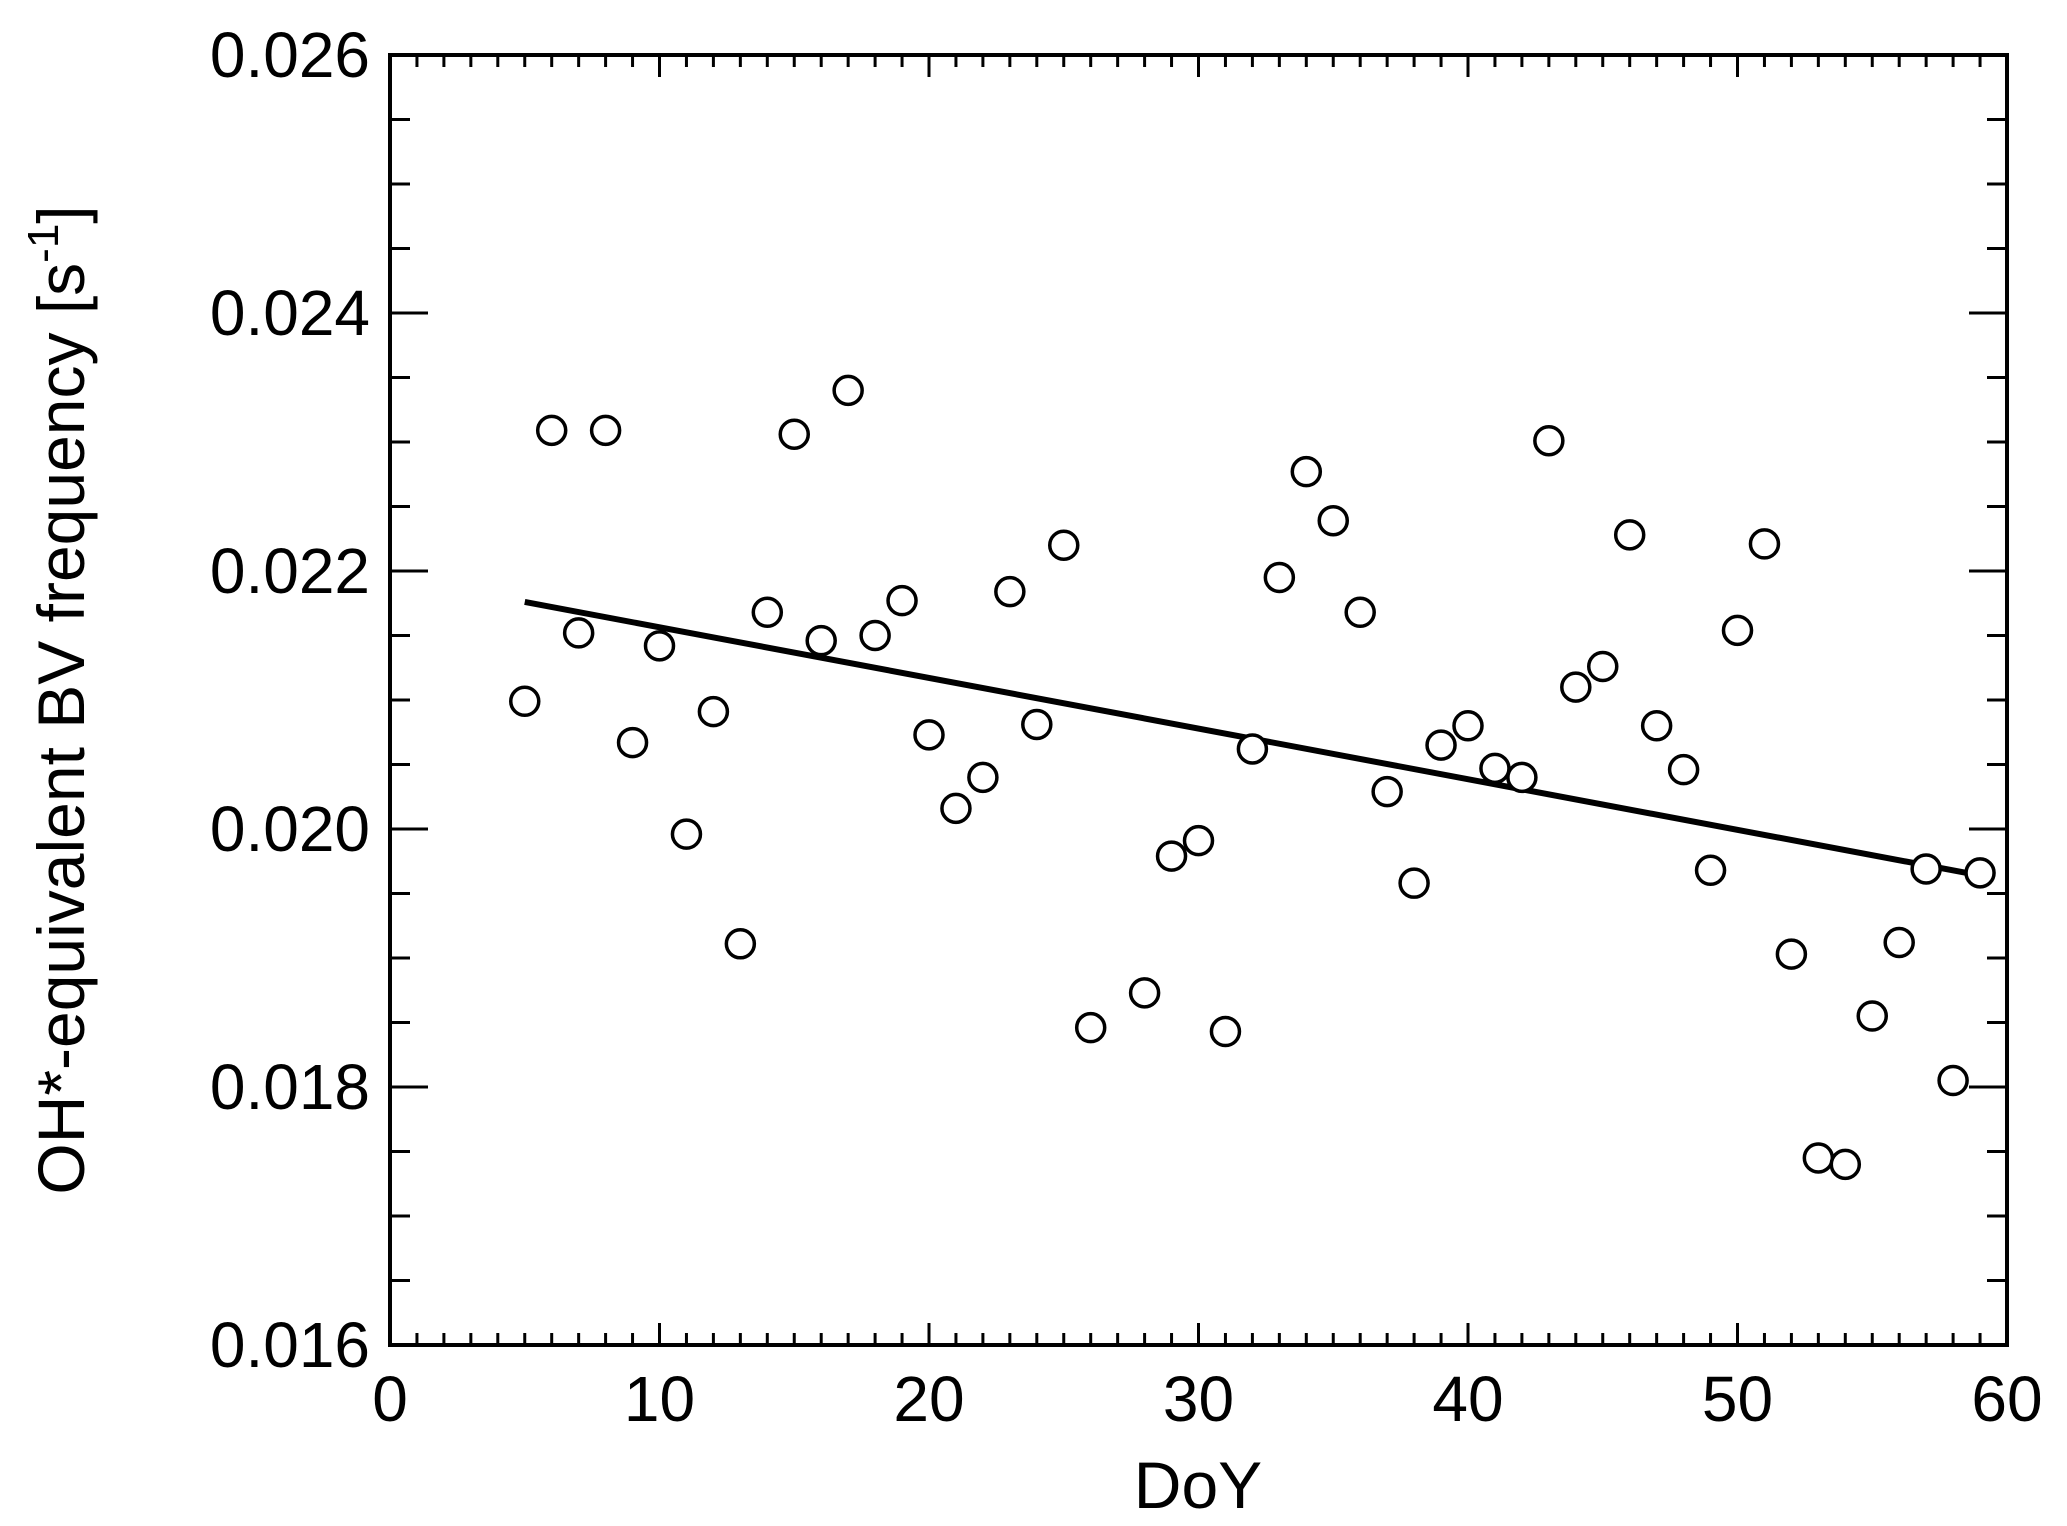 This screenshot has height=1526, width=2067. Describe the element at coordinates (390, 1399) in the screenshot. I see `x-tick-label: 0` at that location.